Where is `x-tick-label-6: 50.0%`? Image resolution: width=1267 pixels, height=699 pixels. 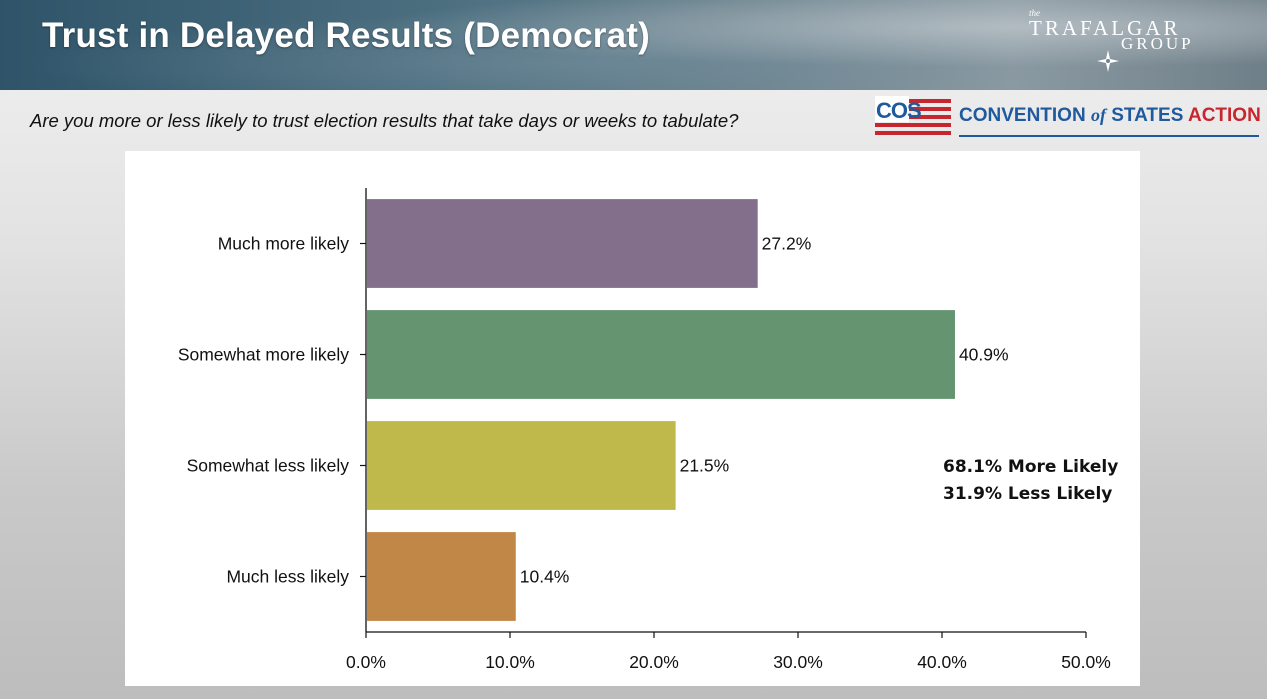 x-tick-label-6: 50.0% is located at coordinates (1086, 662).